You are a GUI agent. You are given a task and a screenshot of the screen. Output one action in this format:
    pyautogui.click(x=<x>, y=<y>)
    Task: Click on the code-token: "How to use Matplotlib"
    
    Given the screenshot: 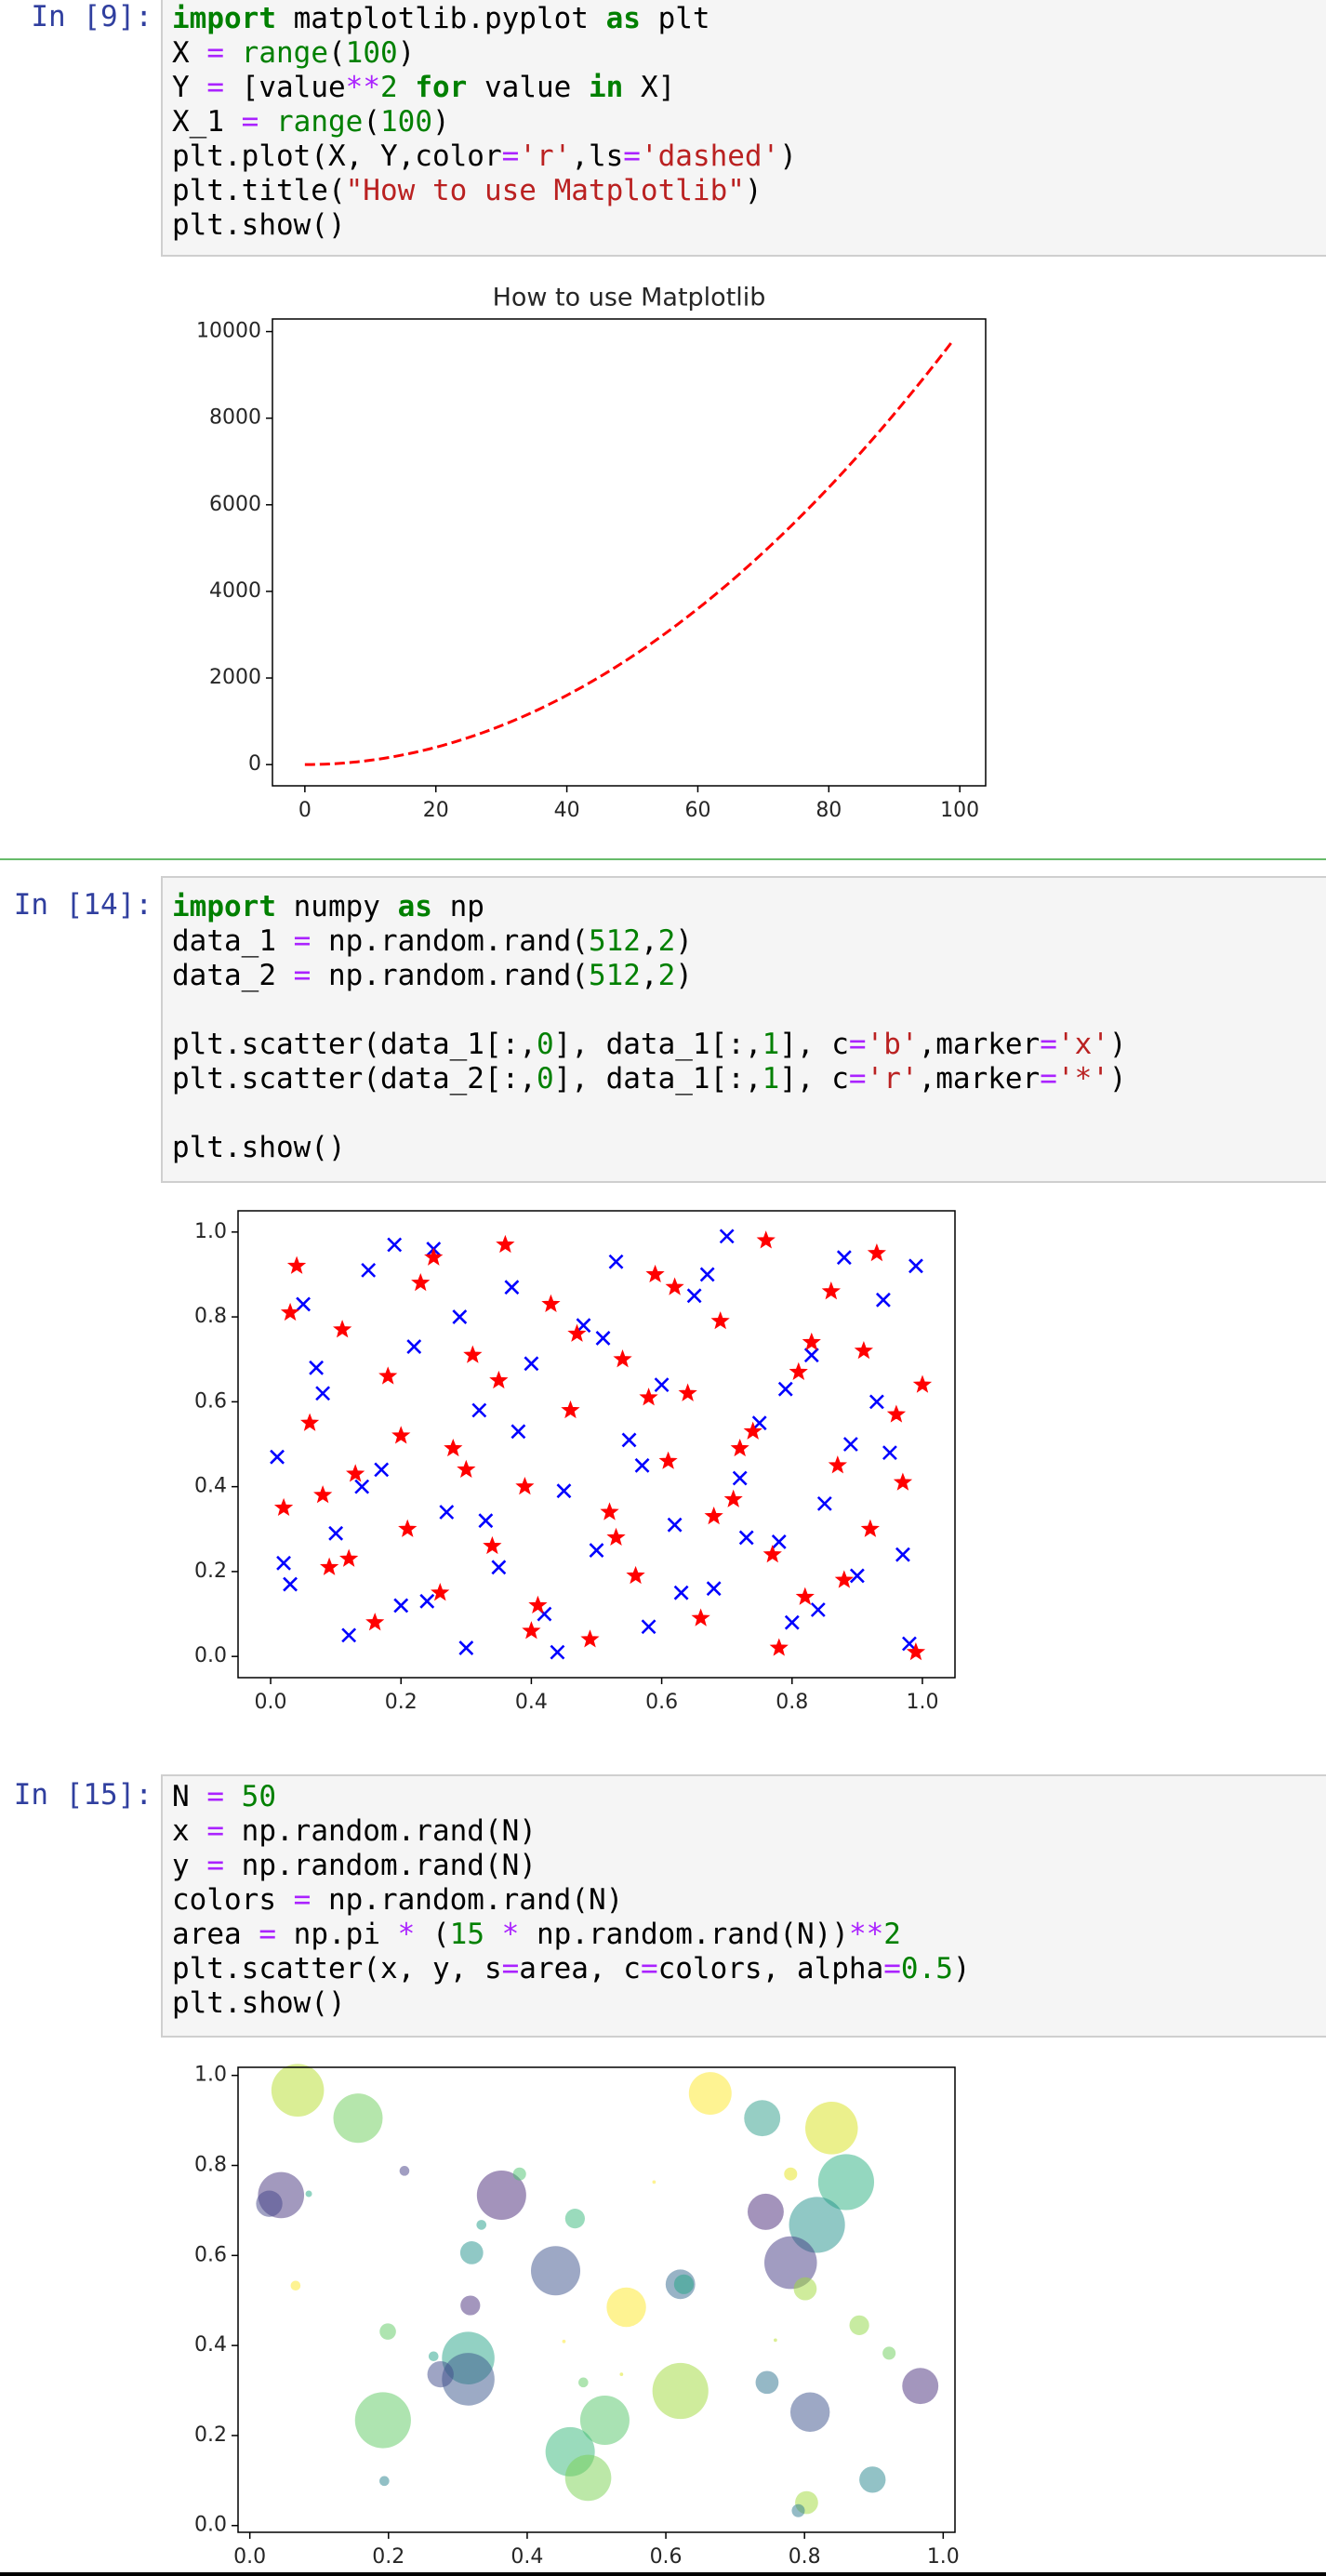 What is the action you would take?
    pyautogui.click(x=545, y=190)
    